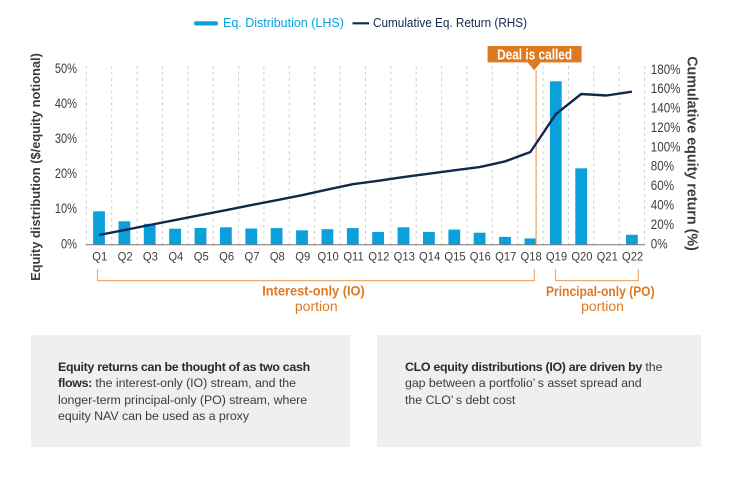 This screenshot has height=480, width=737. I want to click on svg-text: Q10, so click(329, 256).